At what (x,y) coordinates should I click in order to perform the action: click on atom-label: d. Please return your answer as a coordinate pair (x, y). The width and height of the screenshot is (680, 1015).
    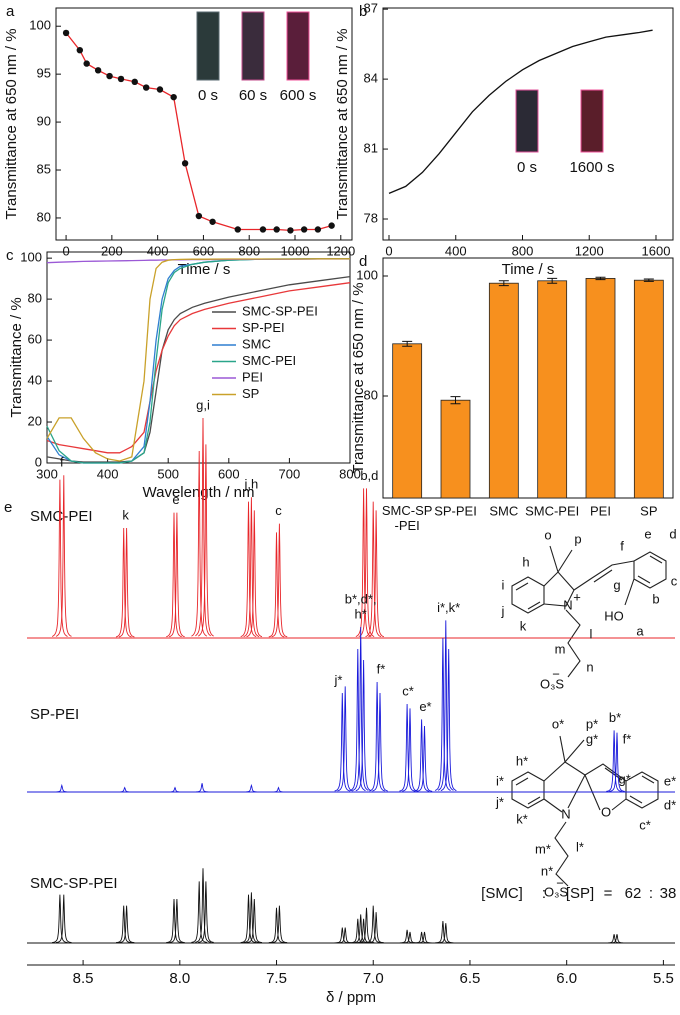
    Looking at the image, I should click on (672, 533).